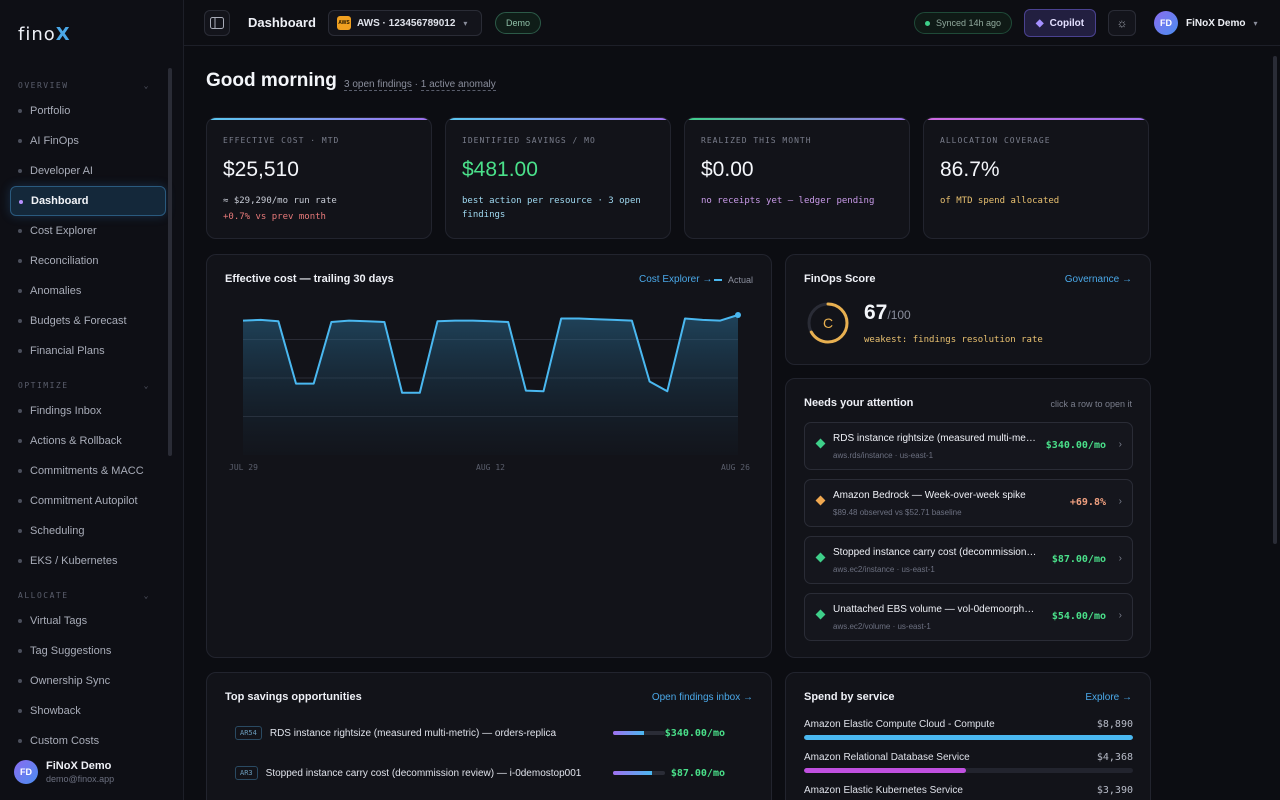  What do you see at coordinates (849, 697) in the screenshot?
I see `service-title: Spend by service` at bounding box center [849, 697].